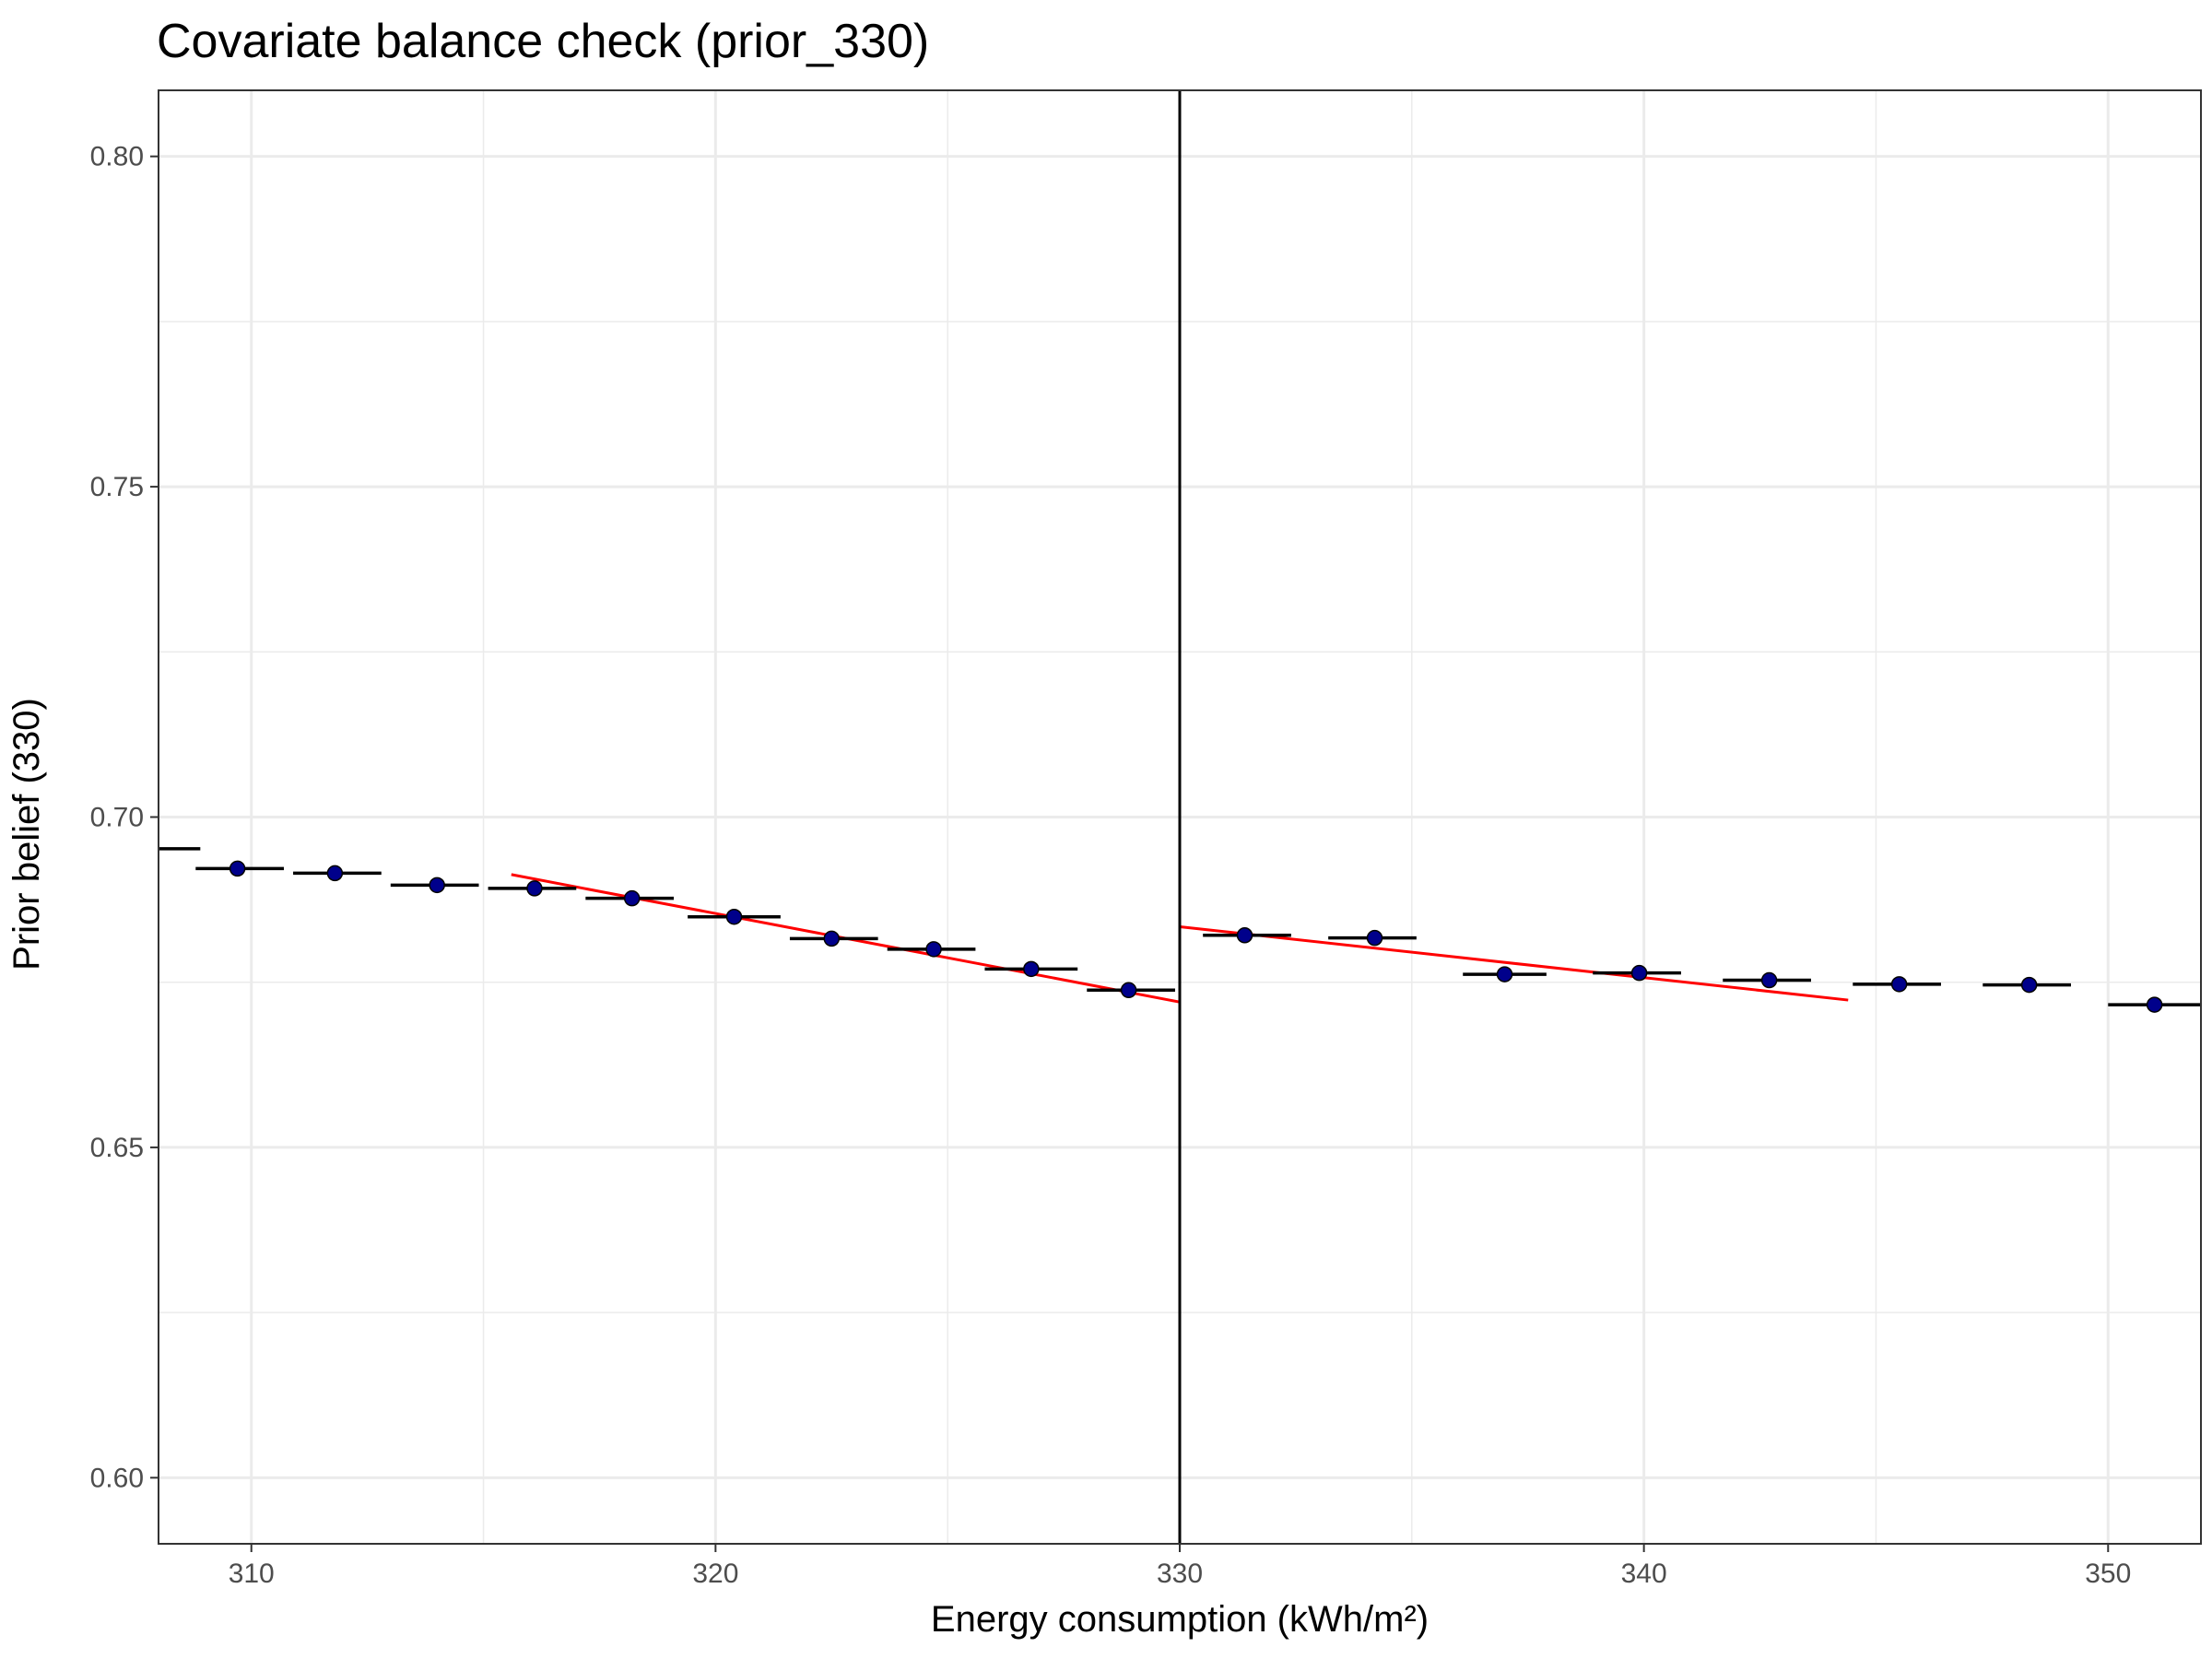 This screenshot has width=2212, height=1659. What do you see at coordinates (1180, 1619) in the screenshot?
I see `x-axis-title: Energy consumption (kWh/m²)` at bounding box center [1180, 1619].